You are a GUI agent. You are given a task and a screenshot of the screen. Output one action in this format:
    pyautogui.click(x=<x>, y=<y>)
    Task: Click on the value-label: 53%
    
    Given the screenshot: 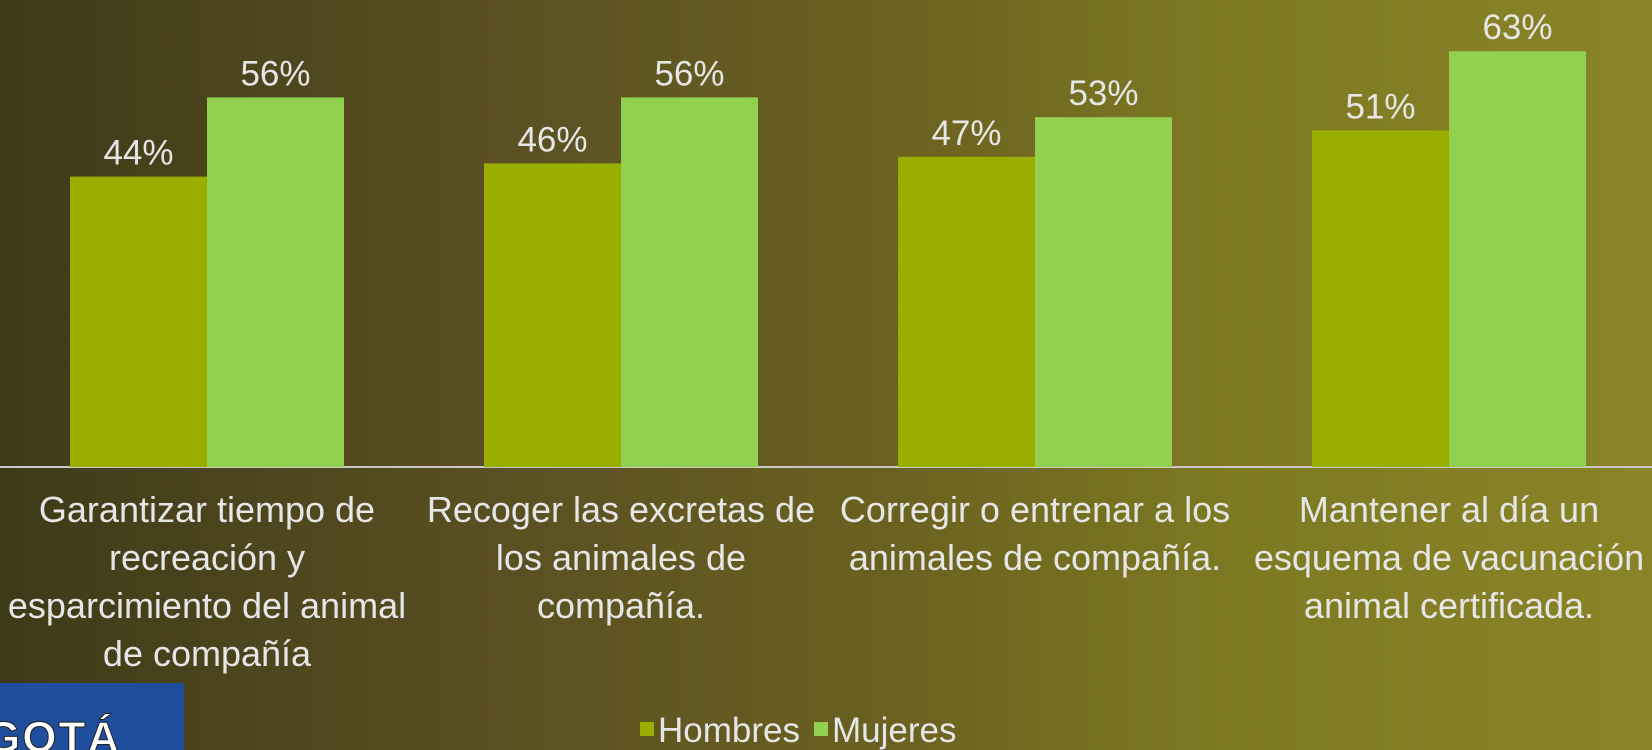 What is the action you would take?
    pyautogui.click(x=1103, y=93)
    